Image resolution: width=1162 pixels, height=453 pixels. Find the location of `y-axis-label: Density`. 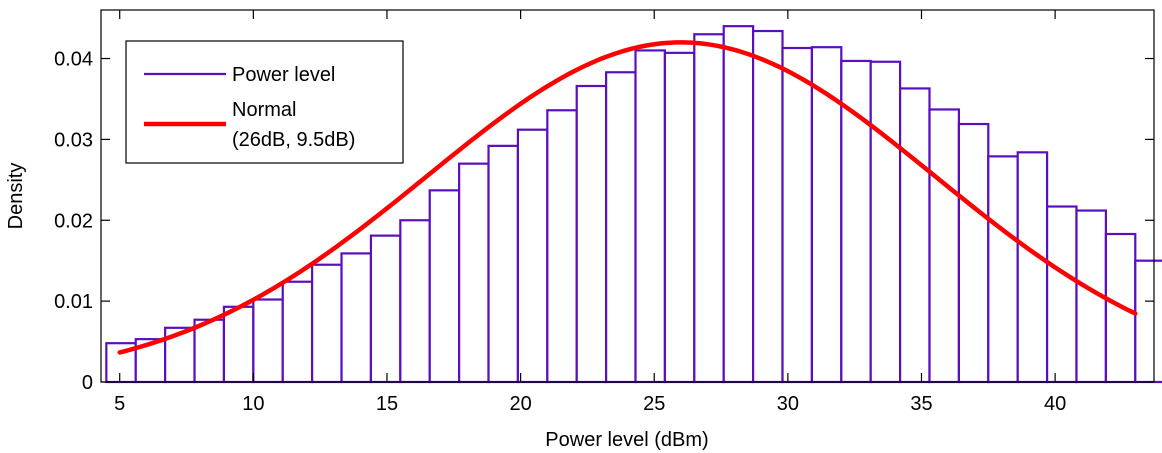

y-axis-label: Density is located at coordinates (16, 196).